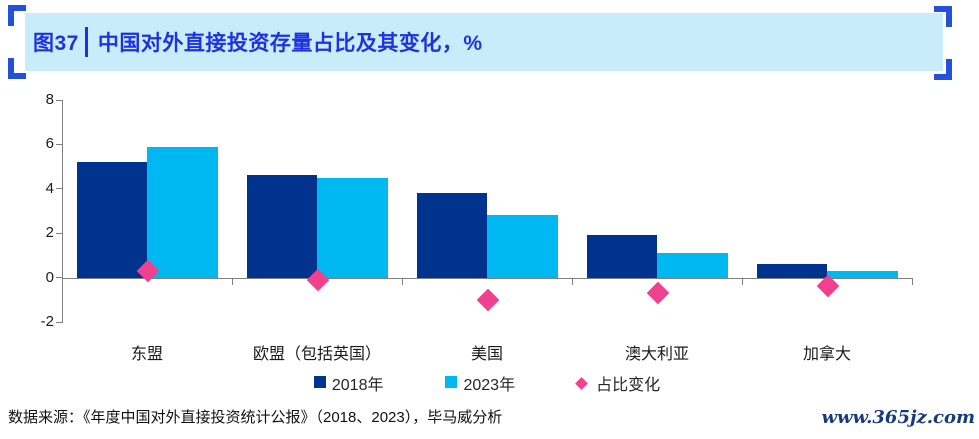 The width and height of the screenshot is (979, 439). What do you see at coordinates (47, 321) in the screenshot?
I see `y-axis-tick-label: -2` at bounding box center [47, 321].